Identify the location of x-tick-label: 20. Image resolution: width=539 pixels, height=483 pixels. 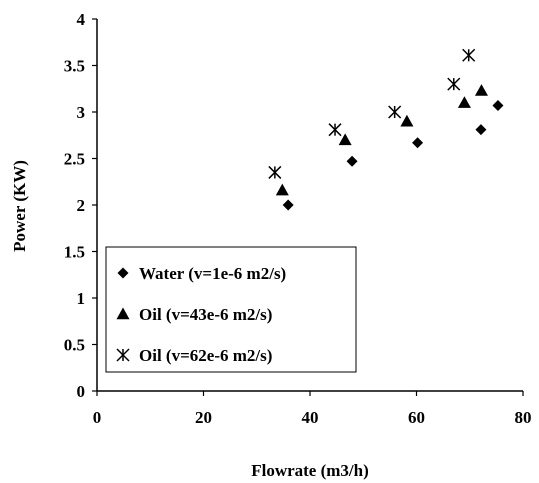
(203, 417).